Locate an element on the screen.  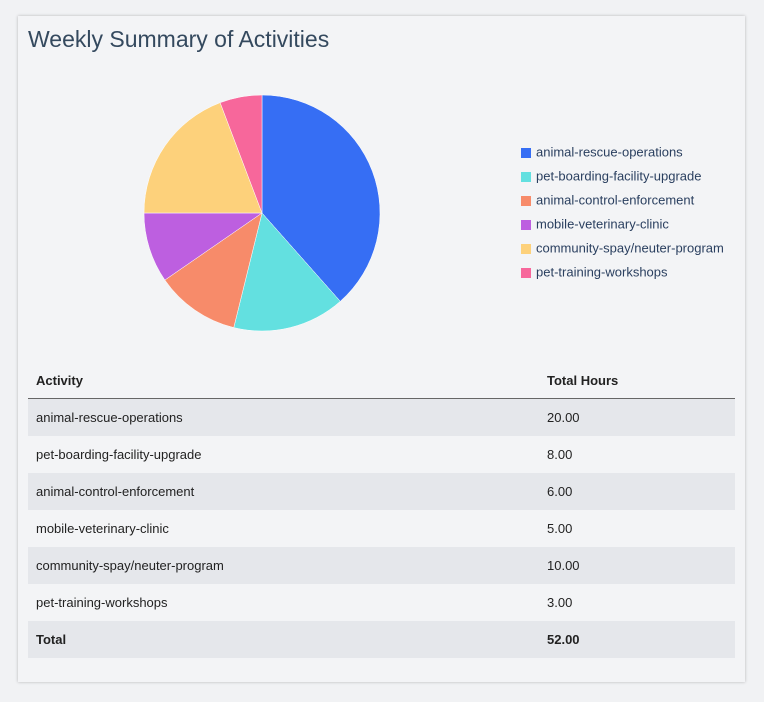
header-cell: Total Hours is located at coordinates (636, 380).